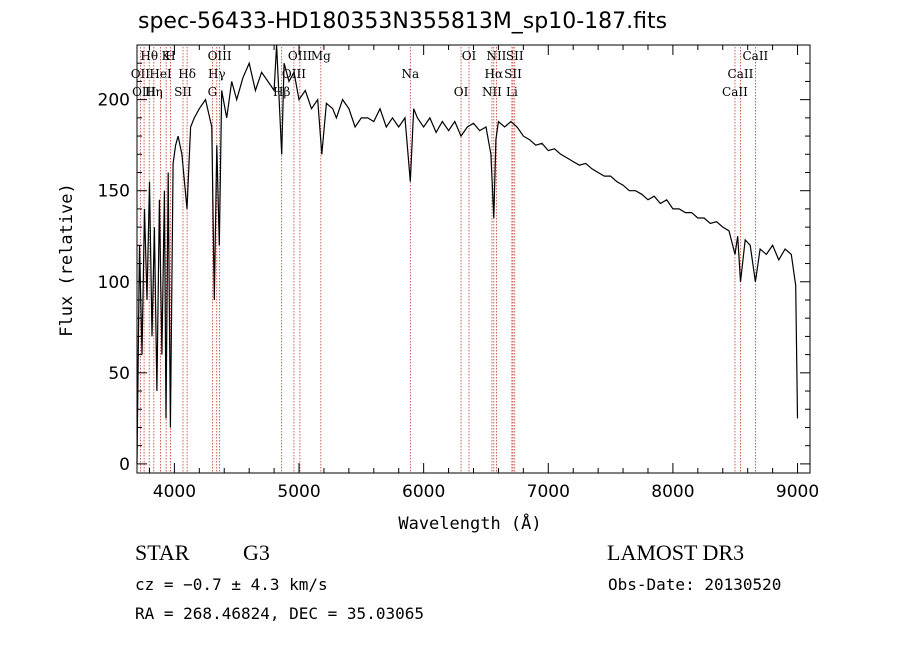  Describe the element at coordinates (695, 584) in the screenshot. I see `observation-date: Obs-Date: 20130520` at that location.